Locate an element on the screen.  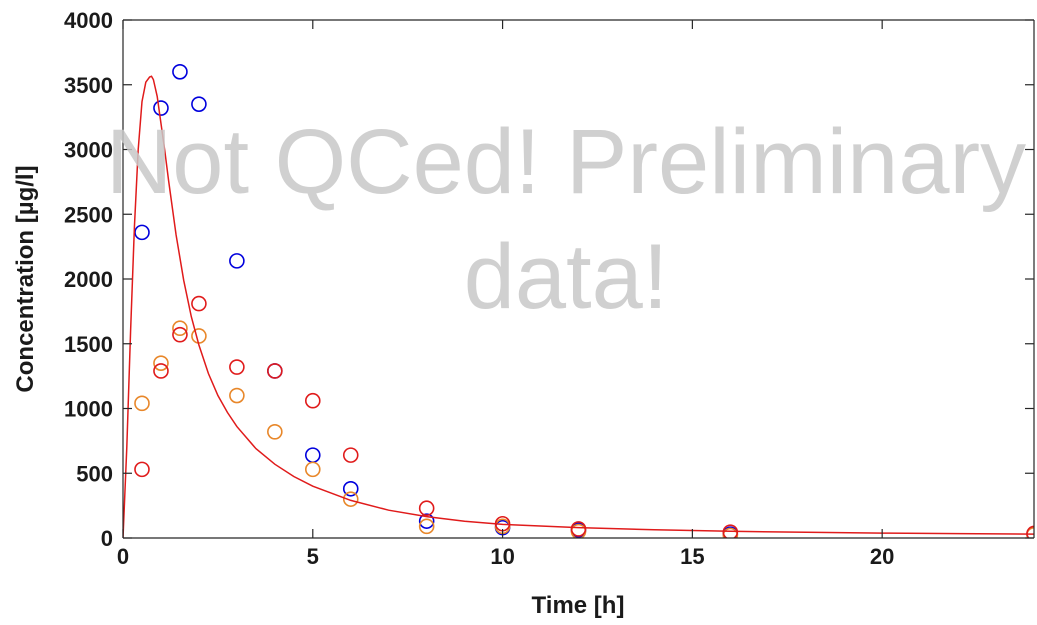
y-tick-label: 0 is located at coordinates (107, 538).